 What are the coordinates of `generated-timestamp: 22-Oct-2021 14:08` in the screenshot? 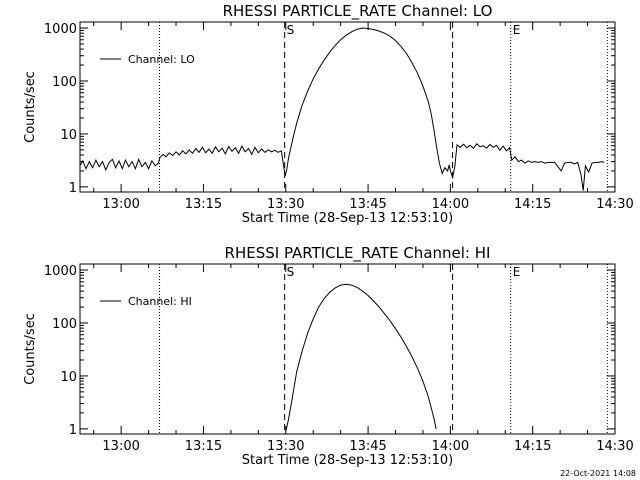 It's located at (598, 473).